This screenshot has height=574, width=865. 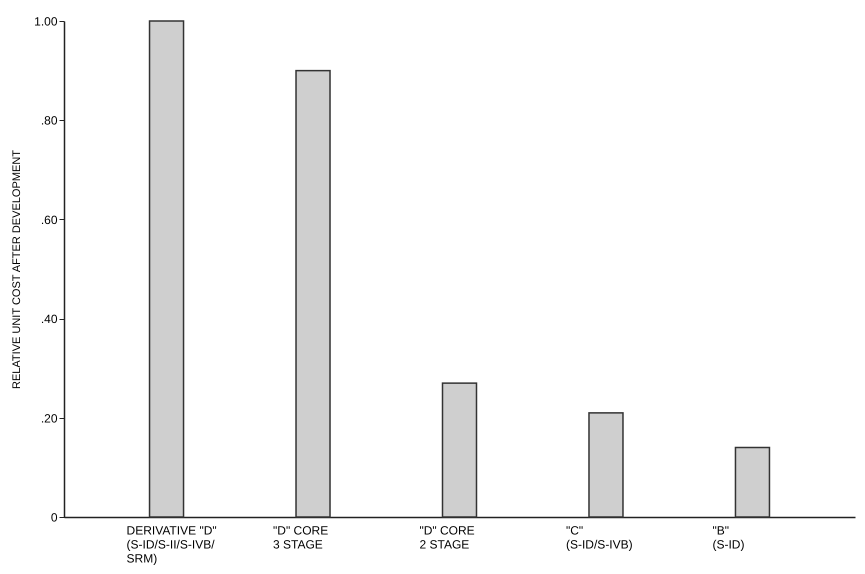 What do you see at coordinates (49, 121) in the screenshot?
I see `y-tick-label: .80` at bounding box center [49, 121].